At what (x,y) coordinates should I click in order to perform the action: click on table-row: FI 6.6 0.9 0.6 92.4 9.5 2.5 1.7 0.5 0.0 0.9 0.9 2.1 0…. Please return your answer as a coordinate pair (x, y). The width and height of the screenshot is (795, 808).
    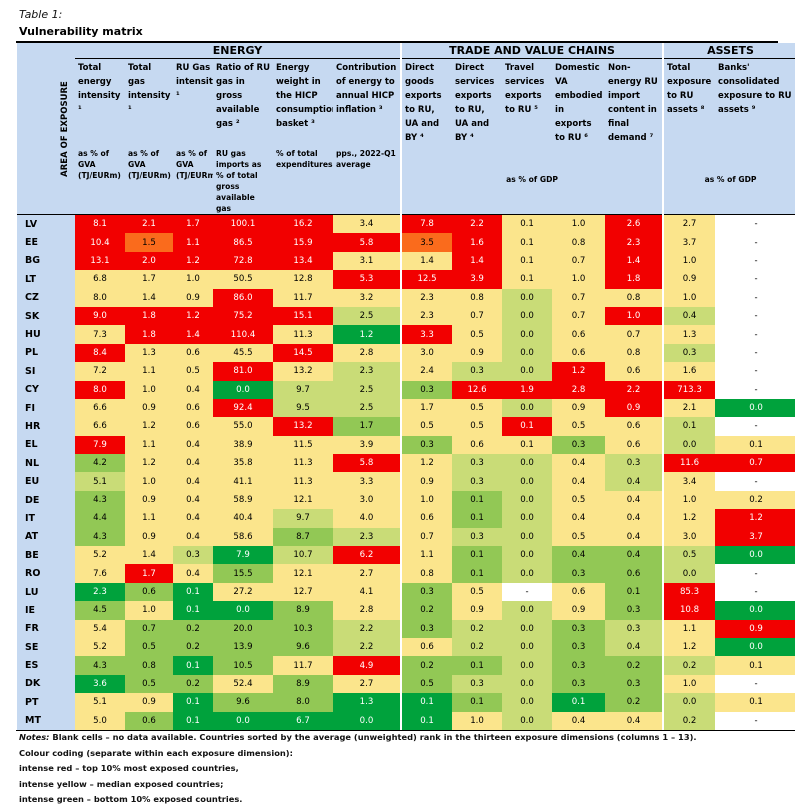
    Looking at the image, I should click on (406, 408).